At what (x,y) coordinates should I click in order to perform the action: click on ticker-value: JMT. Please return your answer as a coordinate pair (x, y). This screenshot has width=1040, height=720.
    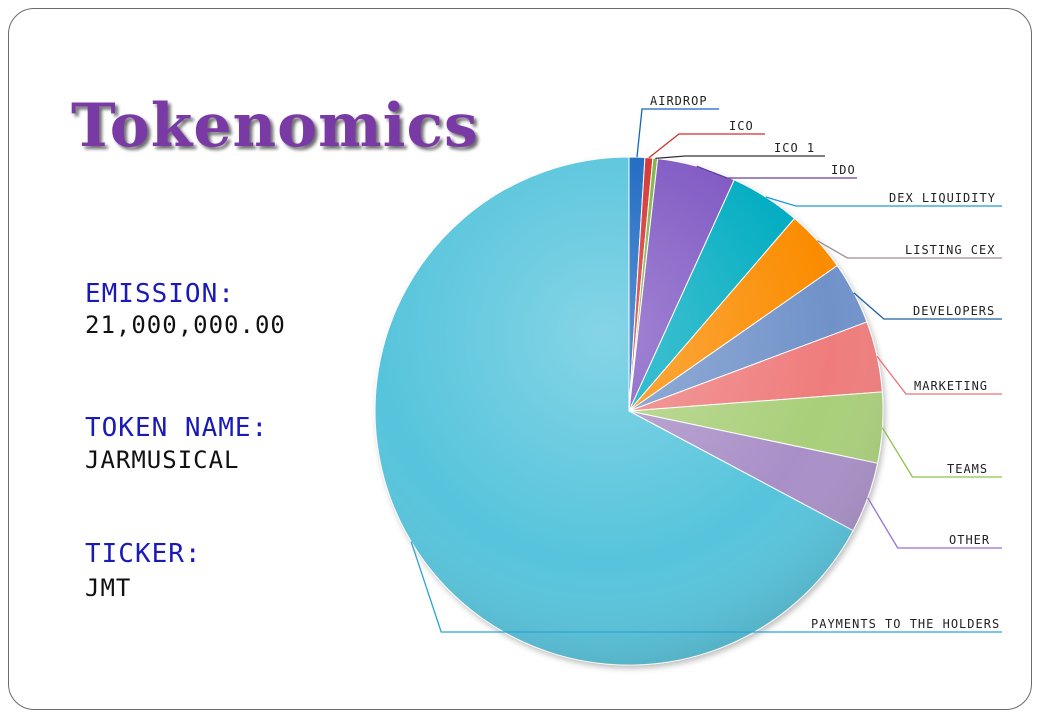
    Looking at the image, I should click on (108, 588).